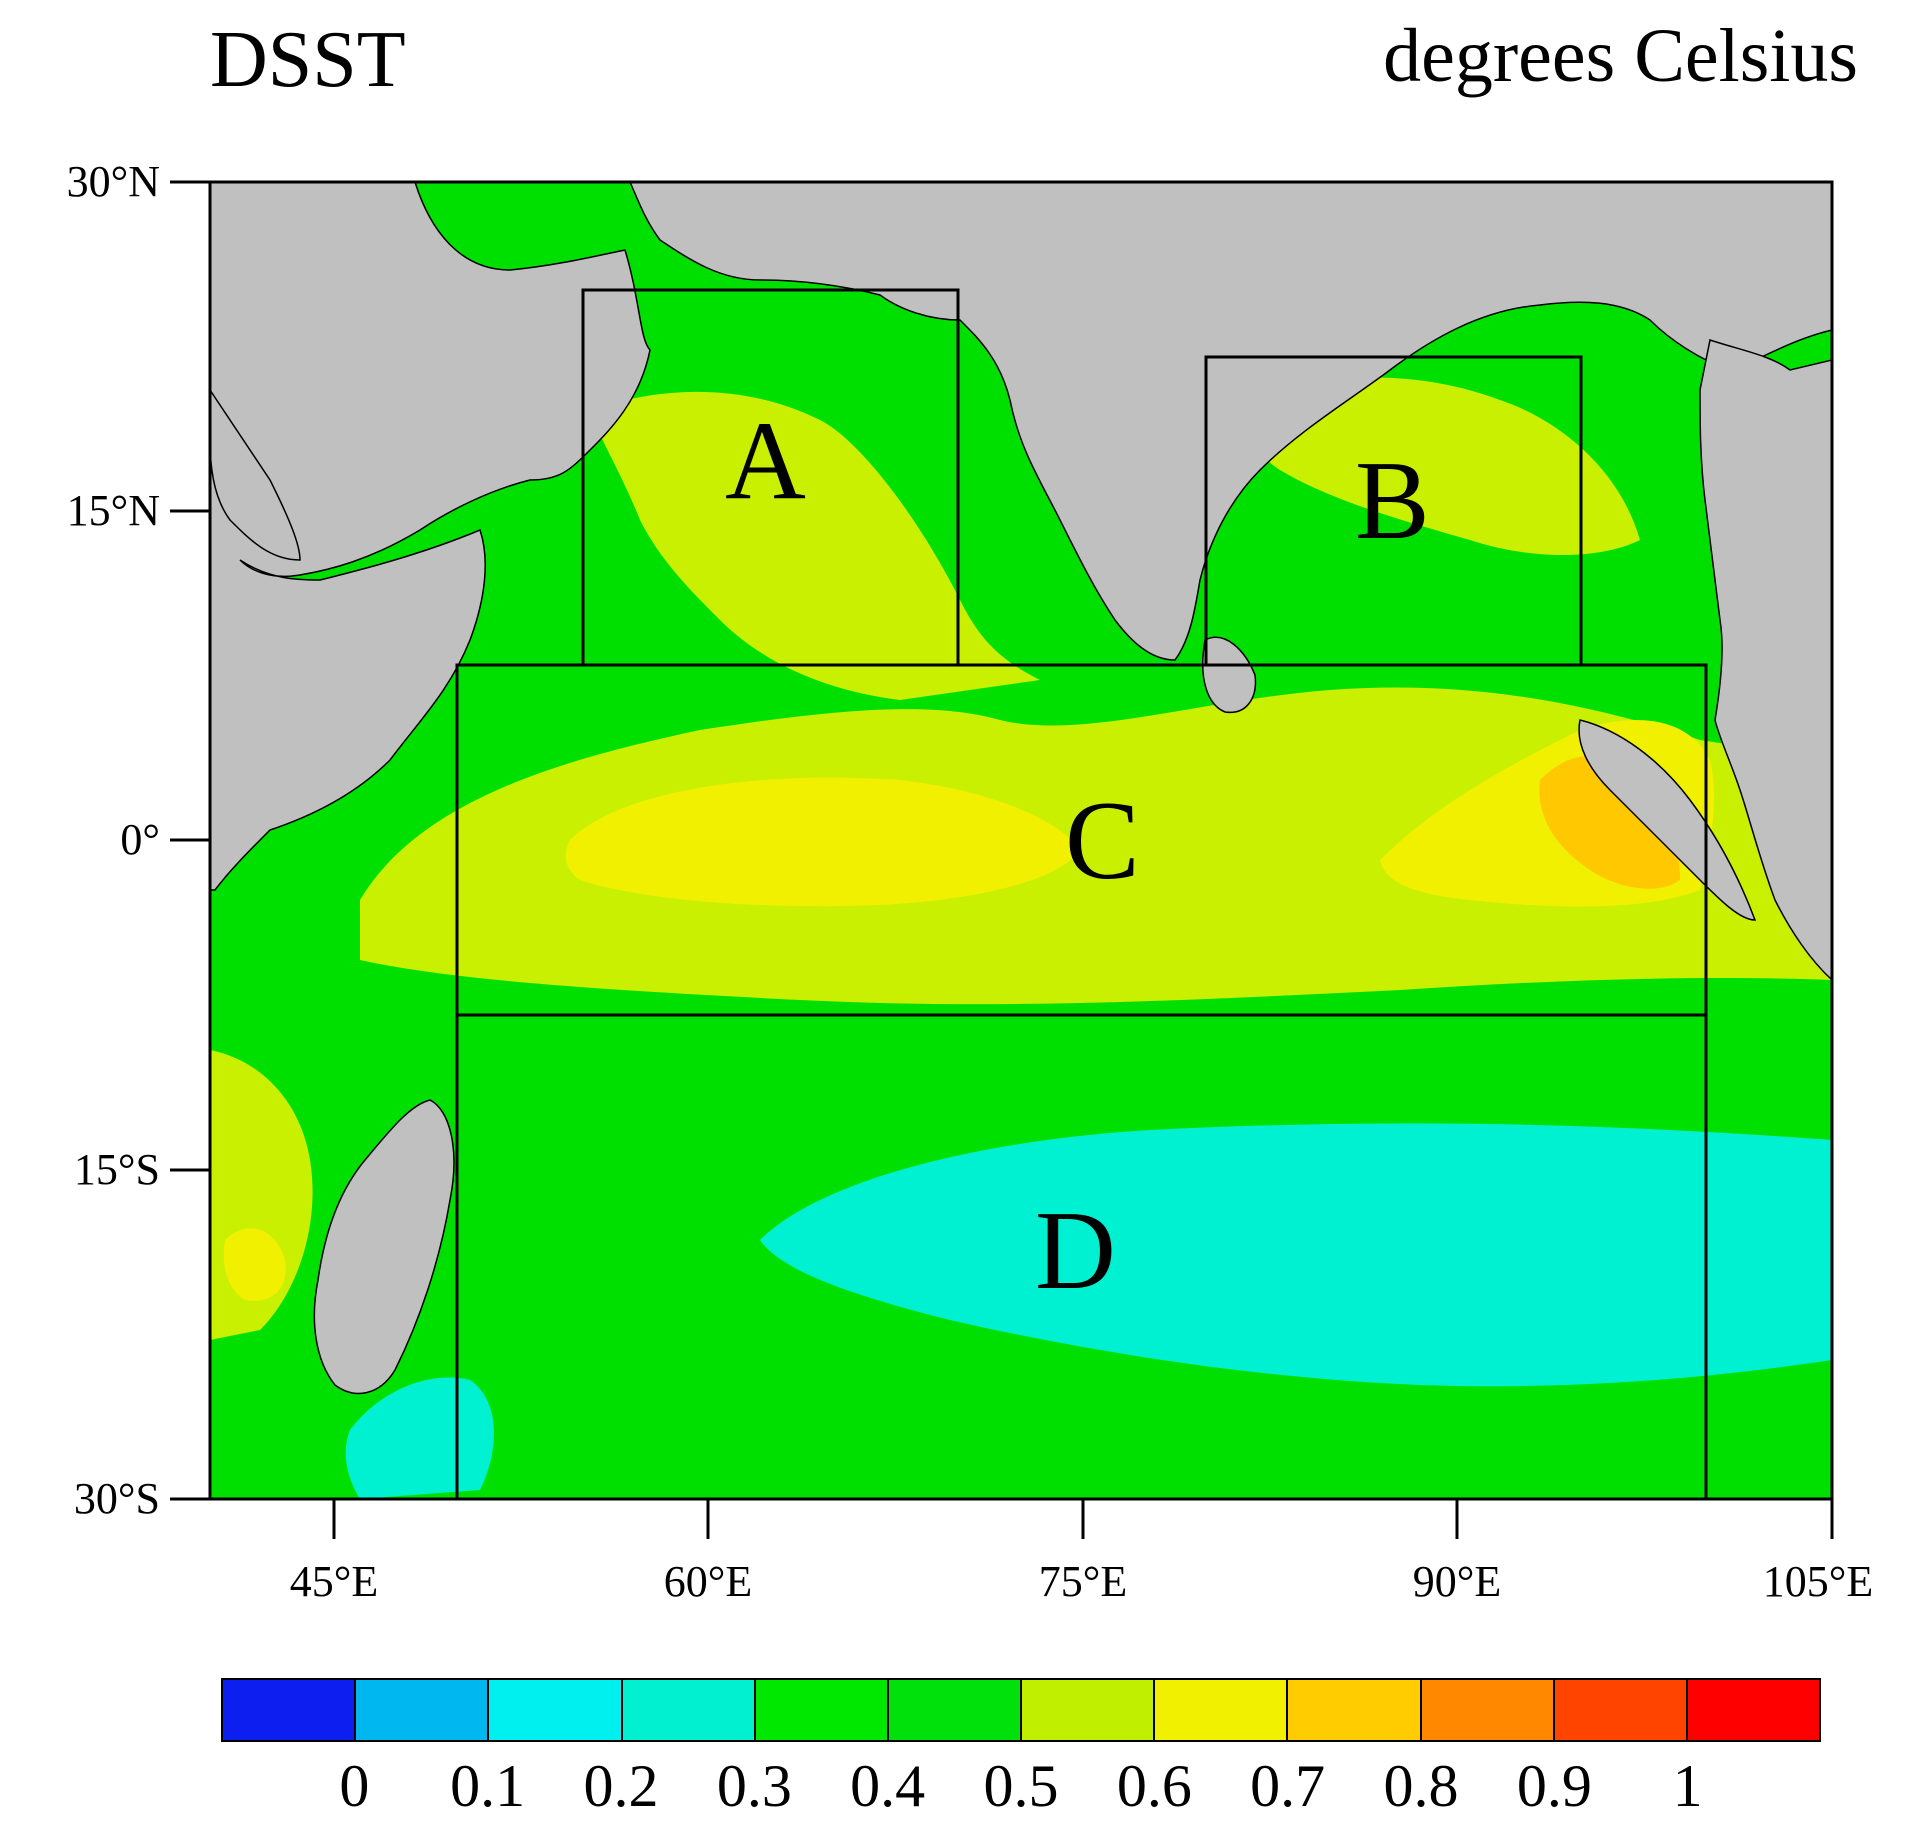 This screenshot has height=1842, width=1908. Describe the element at coordinates (354, 1786) in the screenshot. I see `colorbar-label: 0` at that location.